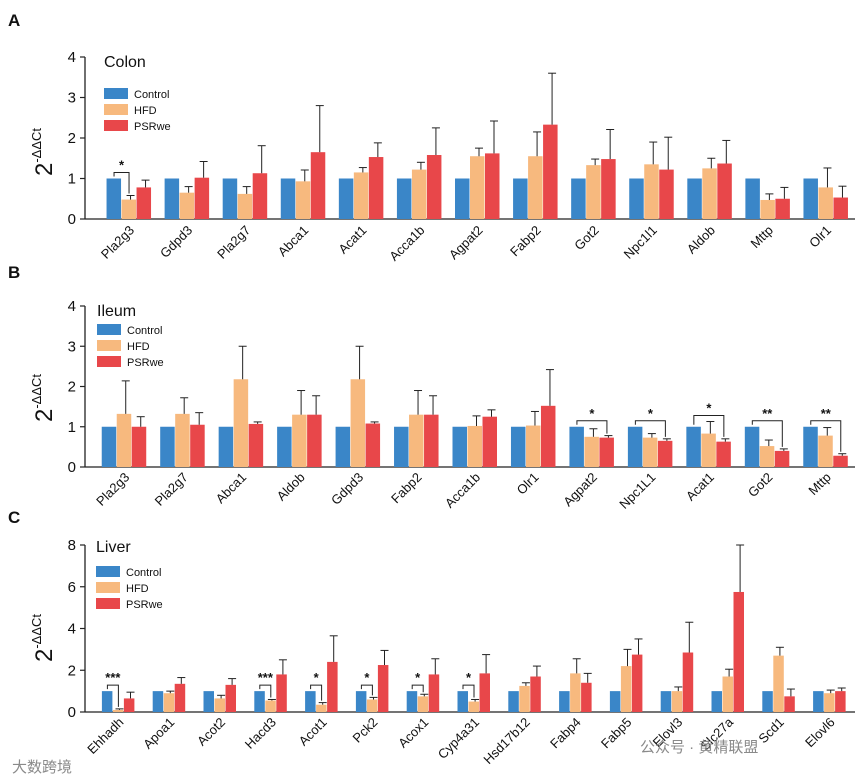 This screenshot has width=866, height=781. What do you see at coordinates (293, 241) in the screenshot?
I see `x-tick-label: Abca1` at bounding box center [293, 241].